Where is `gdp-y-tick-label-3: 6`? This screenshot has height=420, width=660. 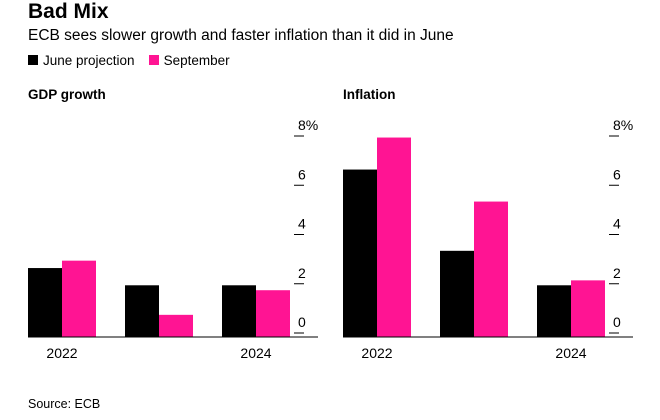 gdp-y-tick-label-3: 6 is located at coordinates (302, 174).